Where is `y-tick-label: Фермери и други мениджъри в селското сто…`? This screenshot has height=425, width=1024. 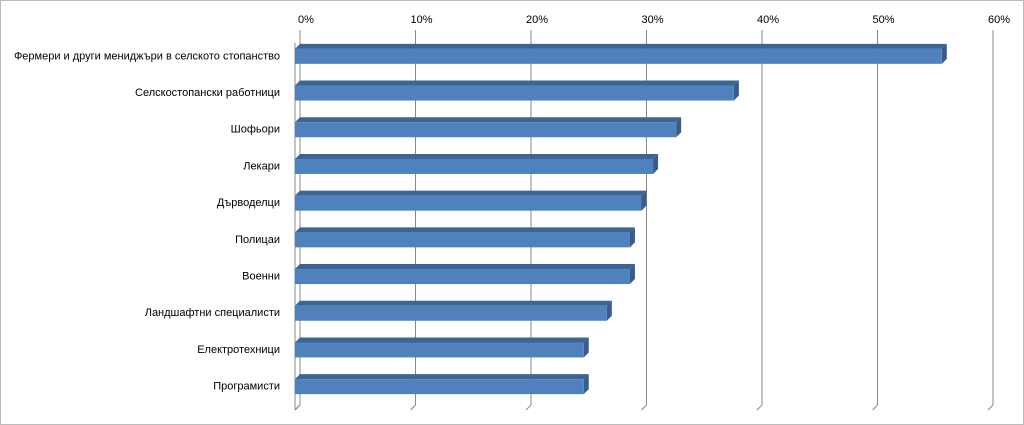
y-tick-label: Фермери и други мениджъри в селското сто… is located at coordinates (147, 56).